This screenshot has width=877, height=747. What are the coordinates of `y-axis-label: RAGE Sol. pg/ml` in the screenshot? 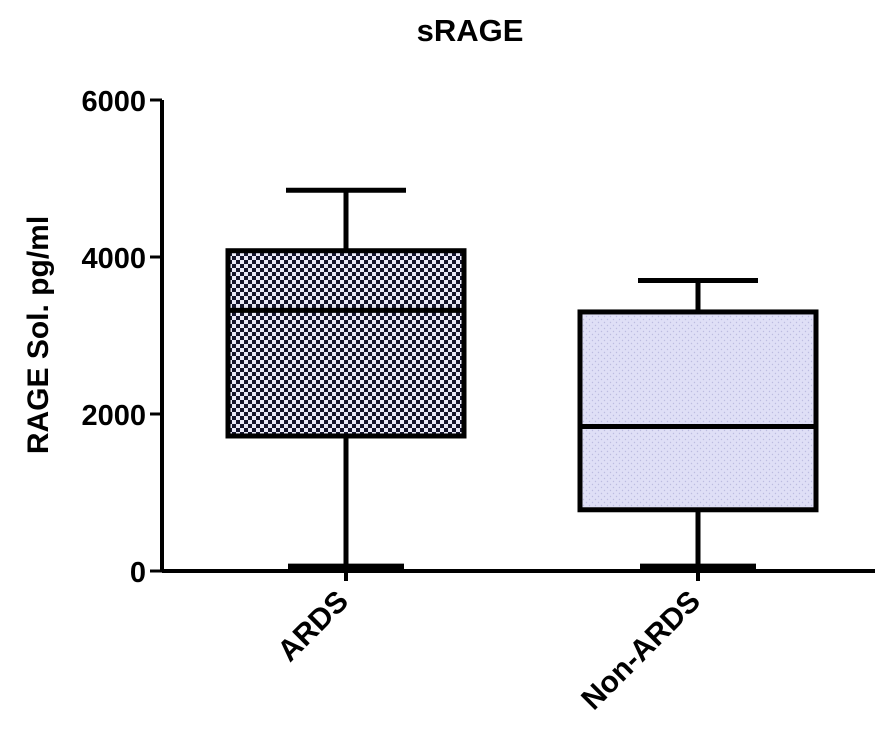 It's located at (38, 335).